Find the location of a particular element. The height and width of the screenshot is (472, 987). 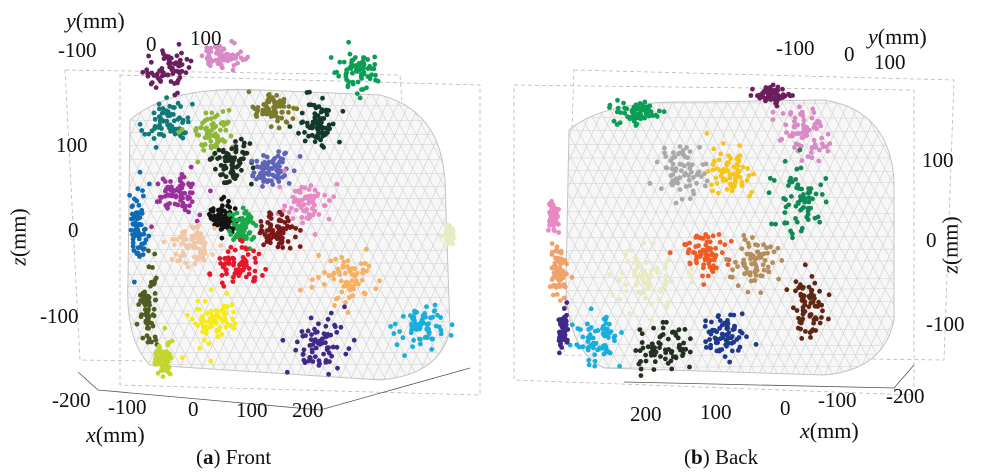

cluster is located at coordinates (663, 348).